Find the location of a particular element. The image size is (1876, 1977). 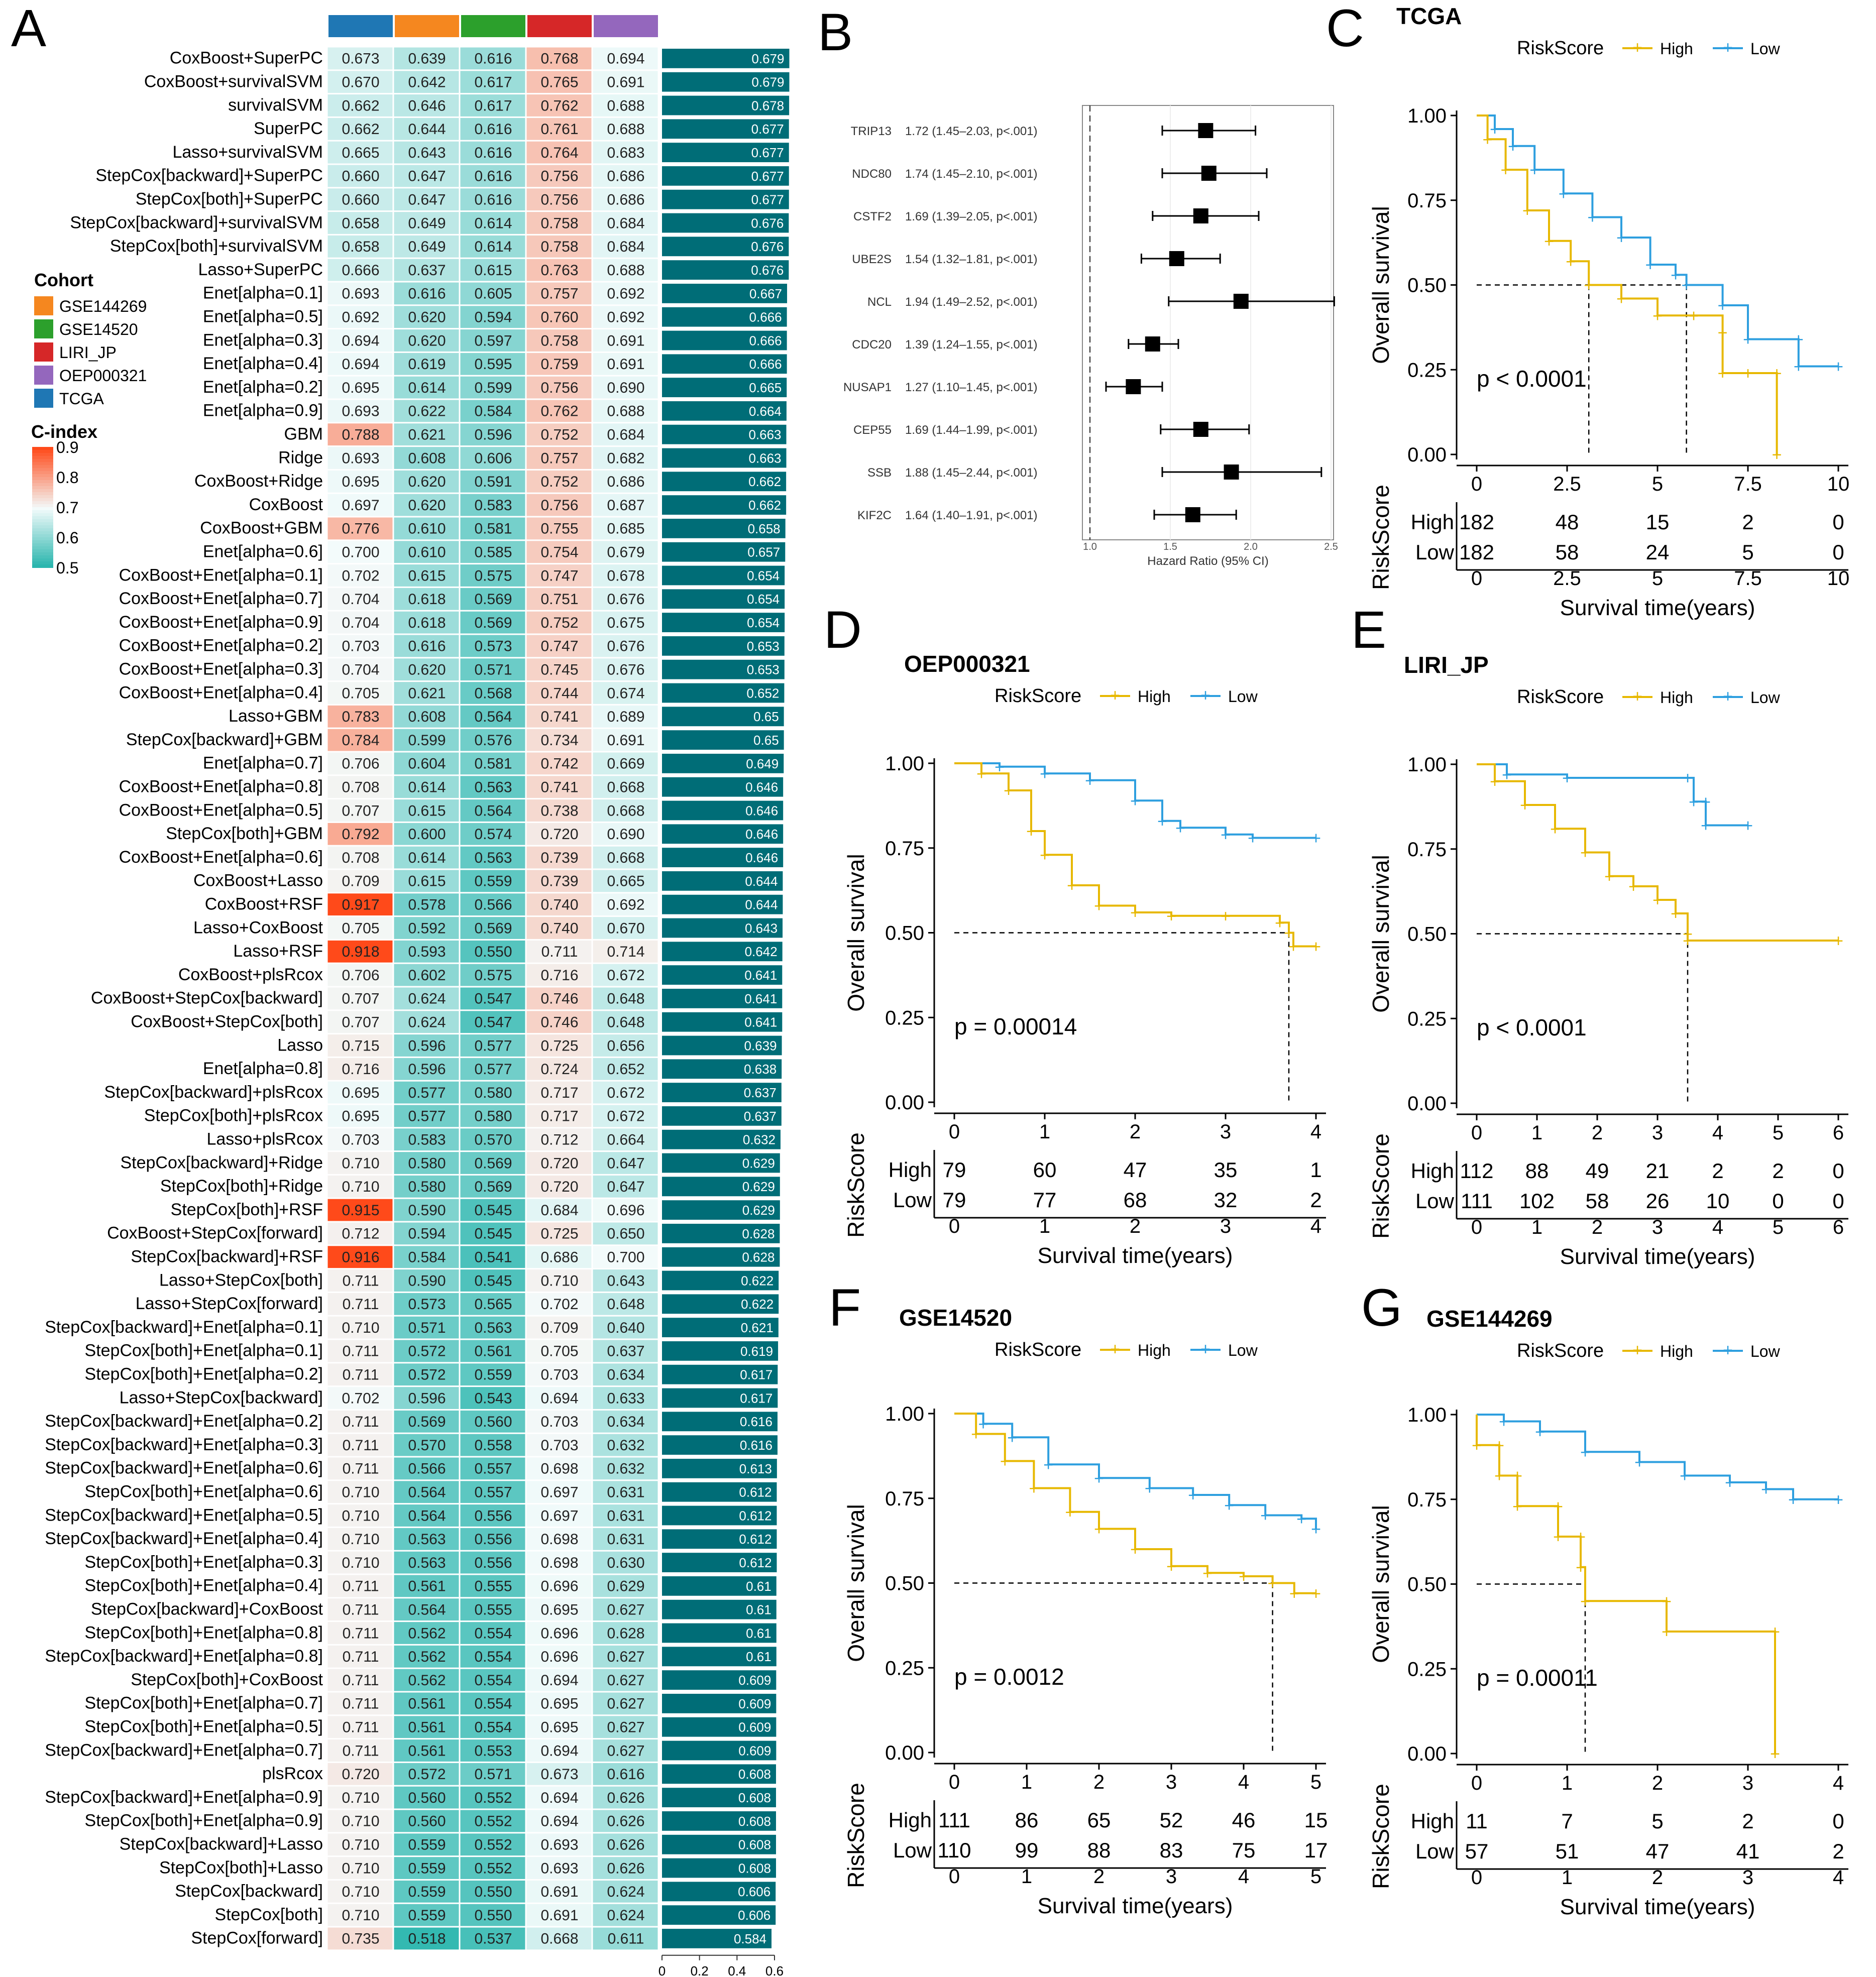

heatmap-cell-value: 0.555 is located at coordinates (493, 1586).